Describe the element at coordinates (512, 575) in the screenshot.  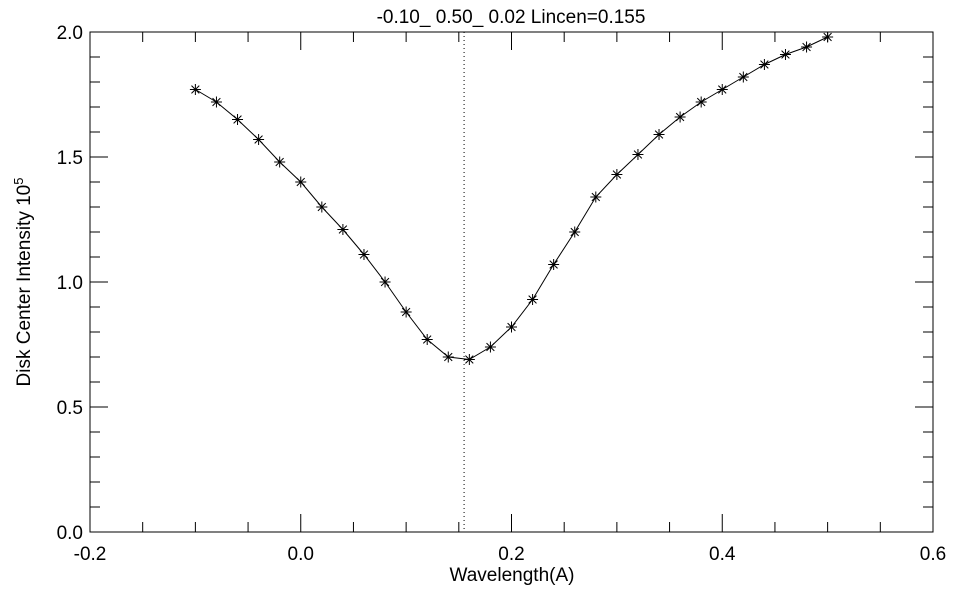
I see `x-axis-label: Wavelength(A)` at that location.